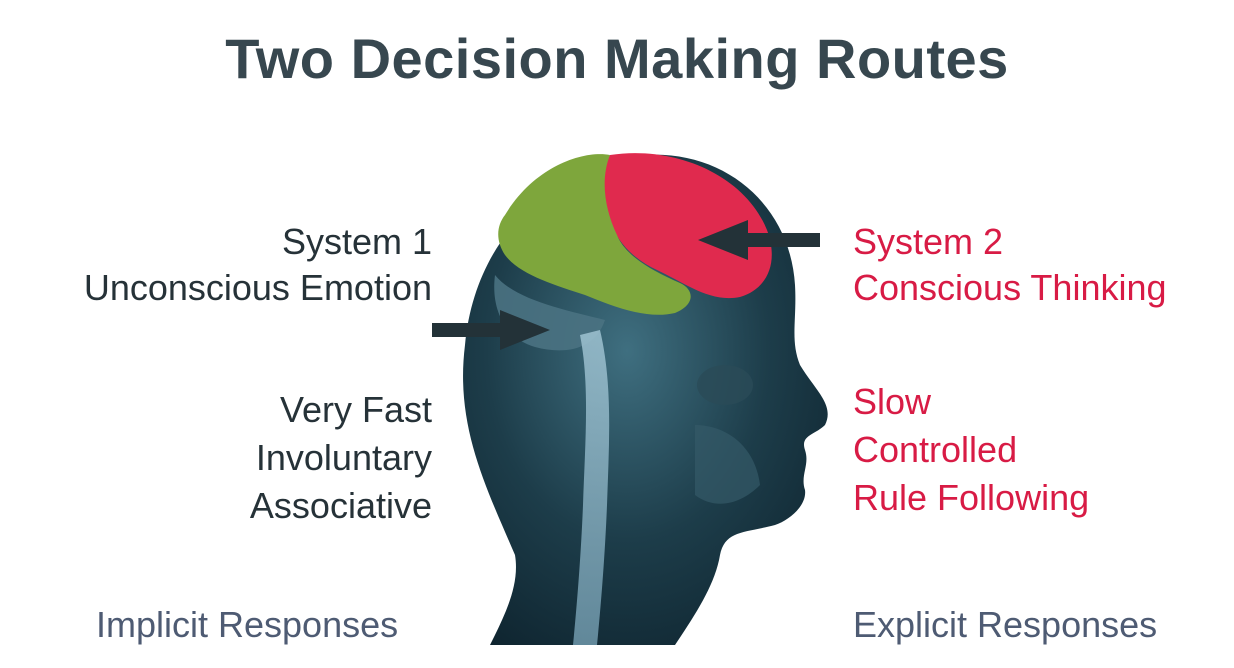  Describe the element at coordinates (928, 241) in the screenshot. I see `system2-heading: System 2` at that location.